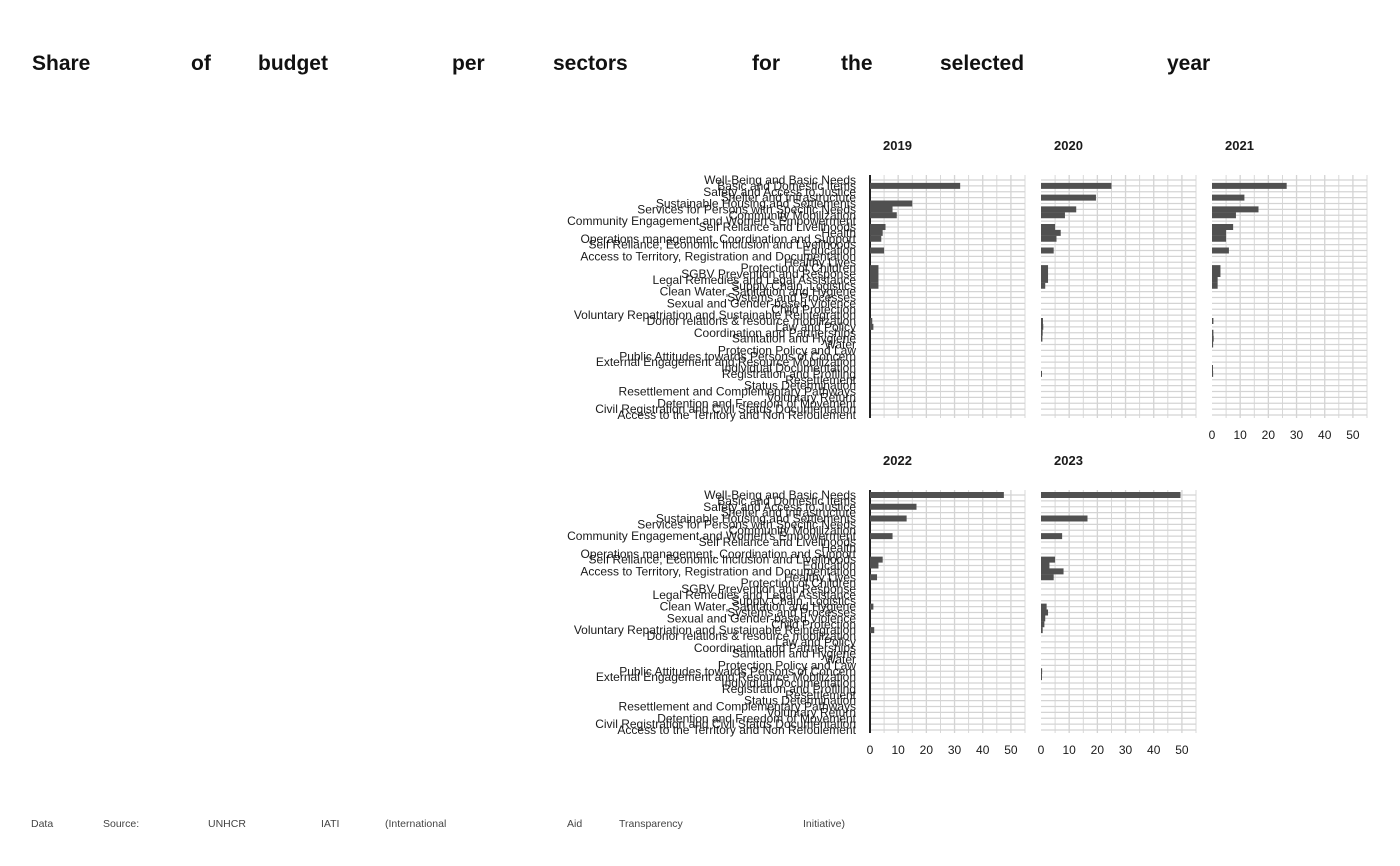 The image size is (1400, 866). What do you see at coordinates (755, 595) in the screenshot?
I see `category-label: Legal Remedies and Legal Assistance` at bounding box center [755, 595].